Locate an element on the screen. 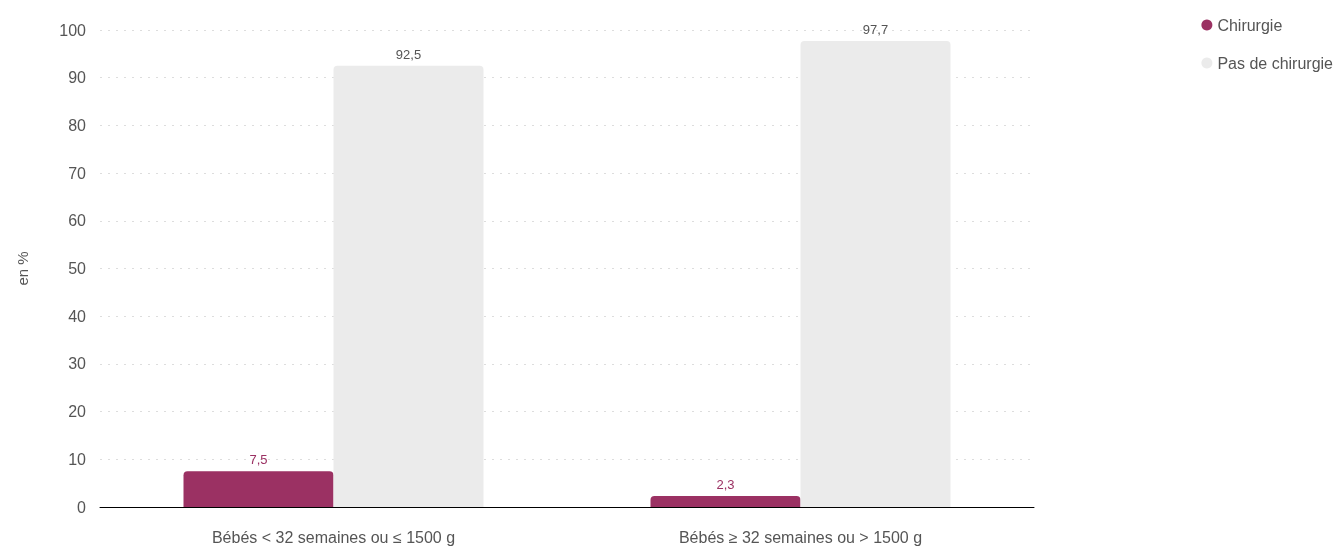 This screenshot has width=1338, height=546. y-tick-label: 30 is located at coordinates (77, 364).